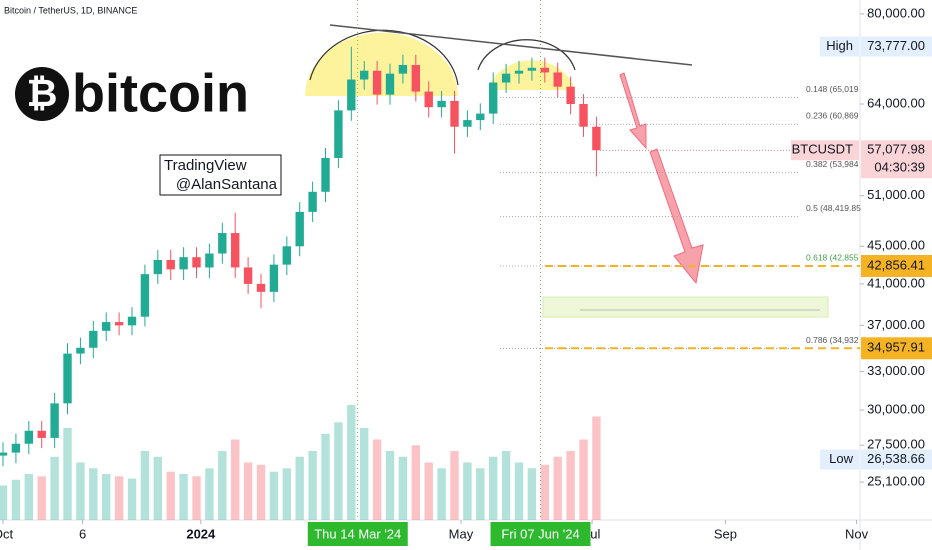 The height and width of the screenshot is (550, 932). What do you see at coordinates (832, 89) in the screenshot?
I see `fib-label: 0.148 (65,019` at bounding box center [832, 89].